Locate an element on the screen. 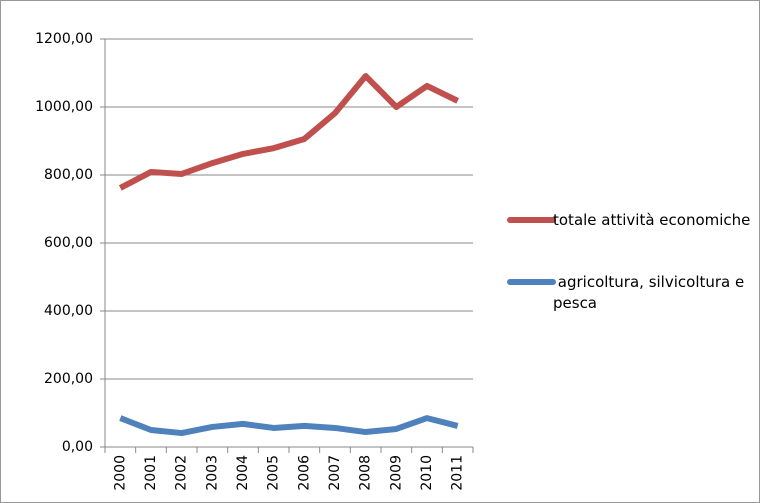  x-tick-label: 2010 is located at coordinates (427, 473).